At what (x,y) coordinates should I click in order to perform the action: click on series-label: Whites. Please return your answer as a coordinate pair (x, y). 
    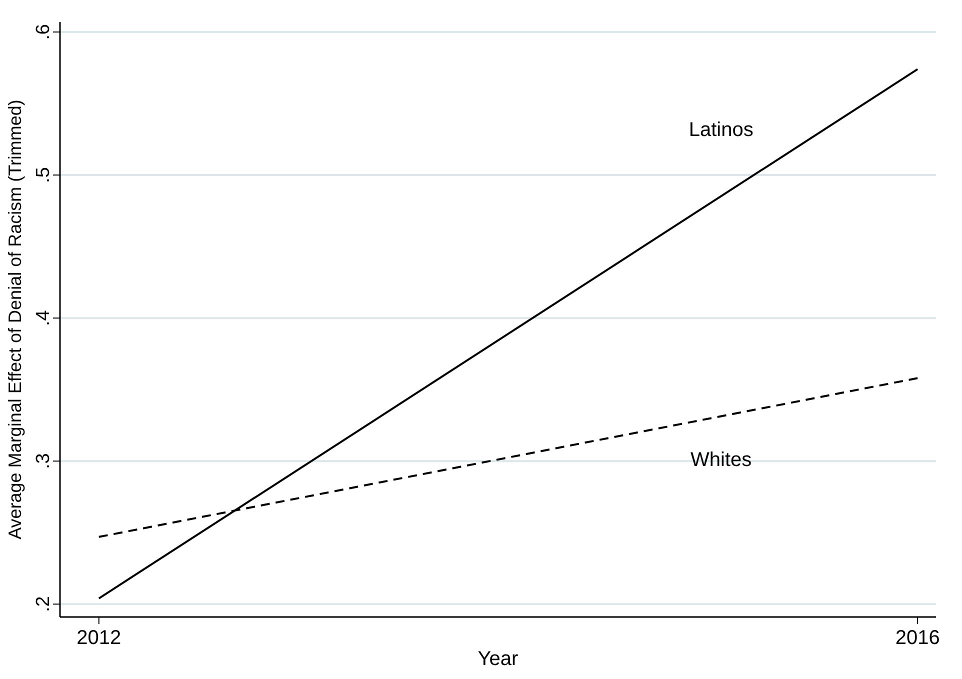
    Looking at the image, I should click on (721, 460).